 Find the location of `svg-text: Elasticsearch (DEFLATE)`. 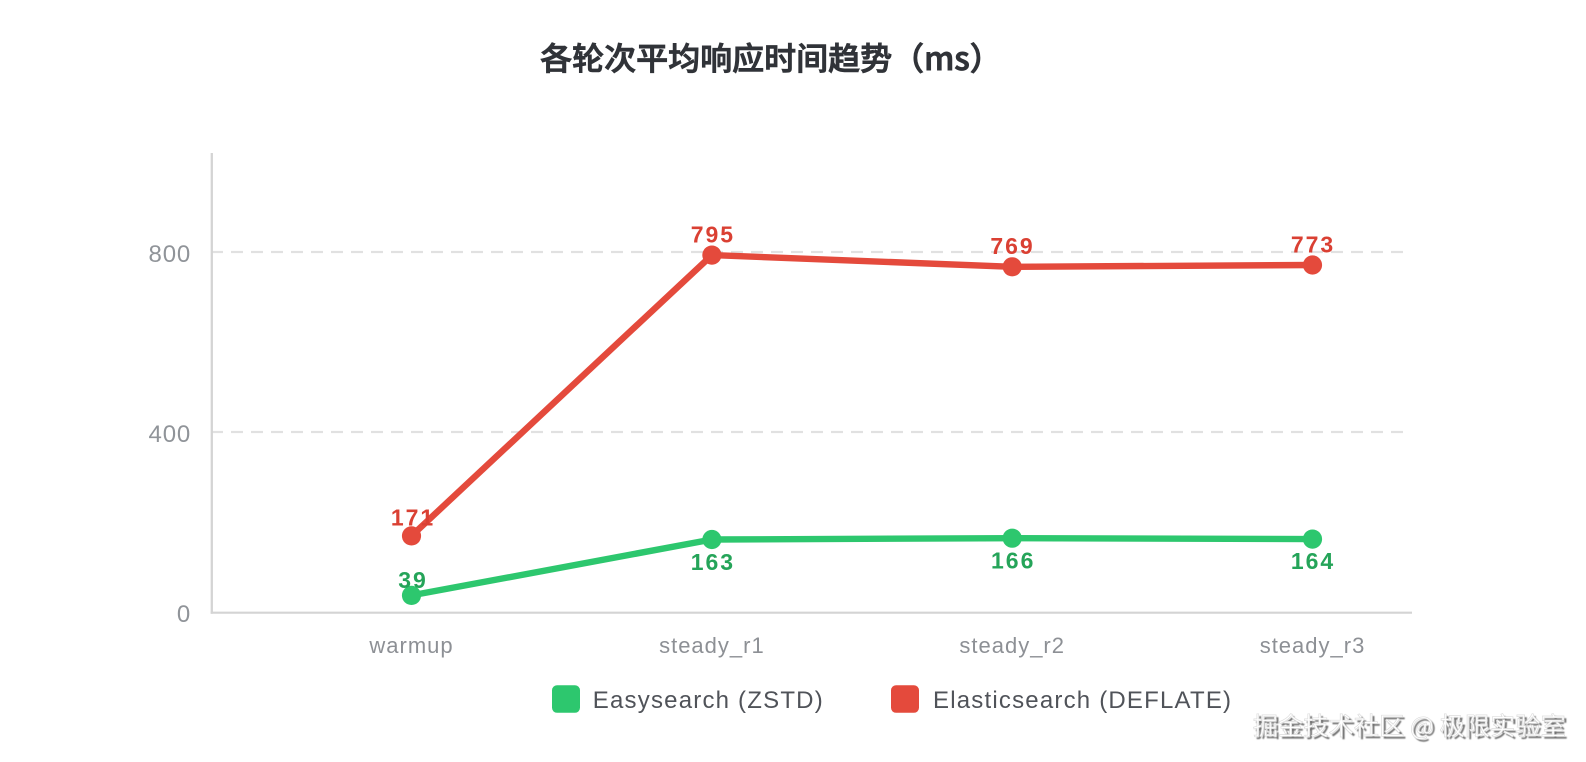

svg-text: Elasticsearch (DEFLATE) is located at coordinates (1082, 700).